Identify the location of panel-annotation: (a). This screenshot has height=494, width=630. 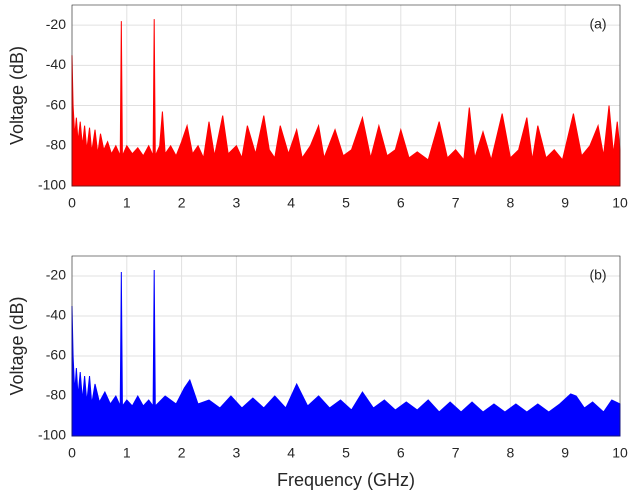
(597, 24).